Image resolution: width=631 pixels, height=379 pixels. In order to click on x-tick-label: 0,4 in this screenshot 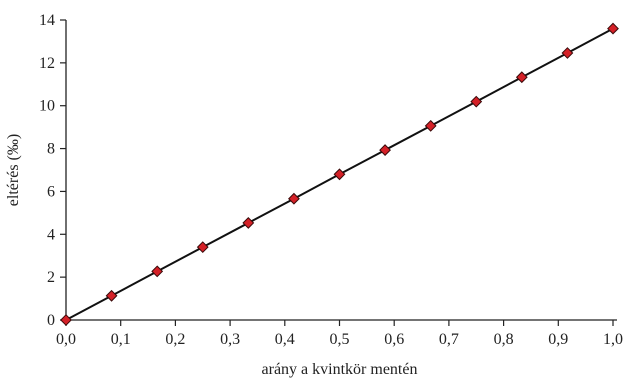, I will do `click(285, 339)`.